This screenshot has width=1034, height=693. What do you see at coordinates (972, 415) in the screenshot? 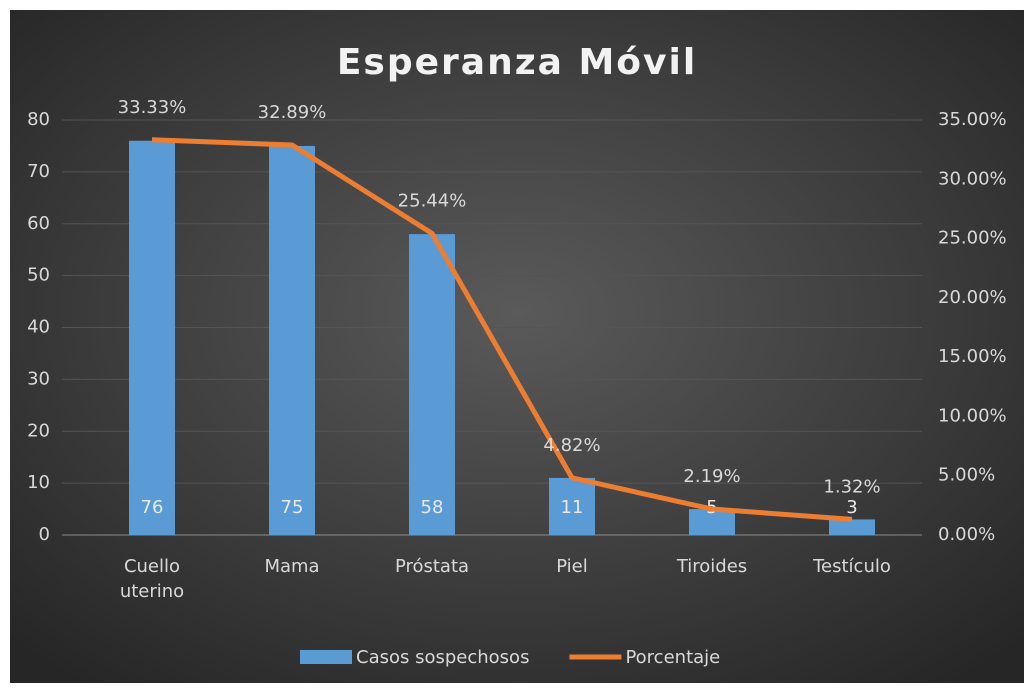
I see `y2-tick-label: 10.00%` at bounding box center [972, 415].